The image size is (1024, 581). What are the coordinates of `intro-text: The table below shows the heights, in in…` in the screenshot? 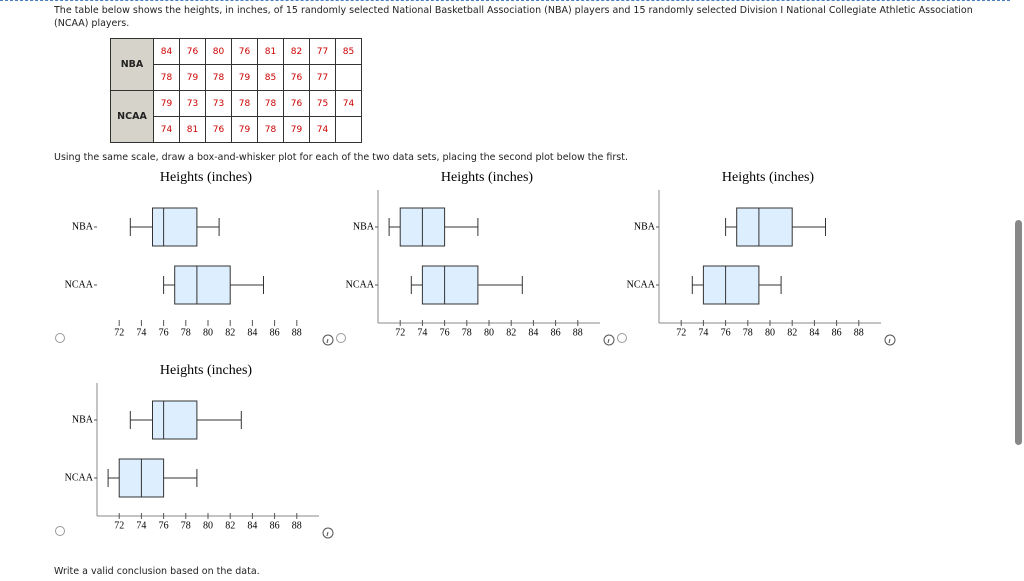 It's located at (513, 17).